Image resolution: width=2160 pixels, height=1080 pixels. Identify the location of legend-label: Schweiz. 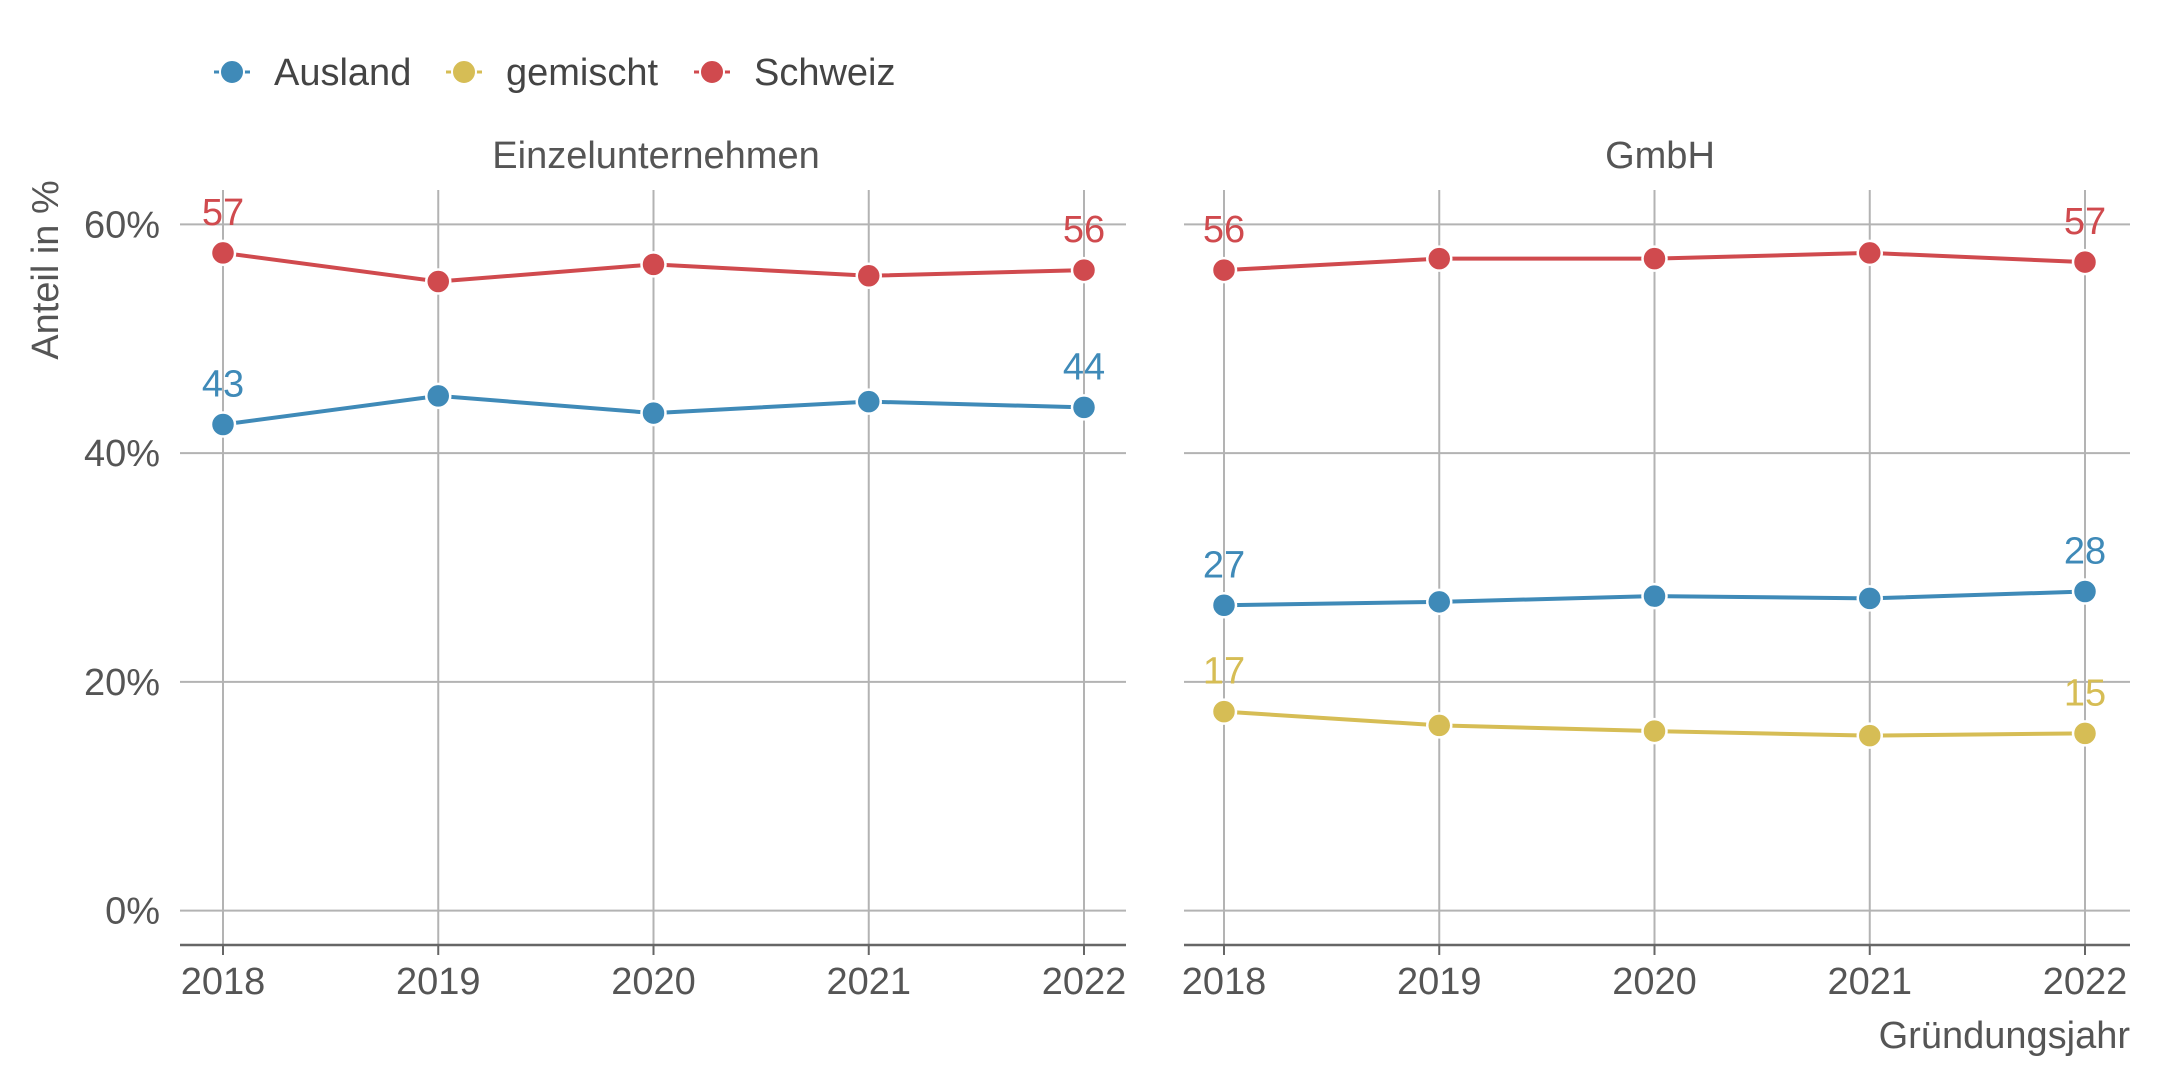
(825, 73).